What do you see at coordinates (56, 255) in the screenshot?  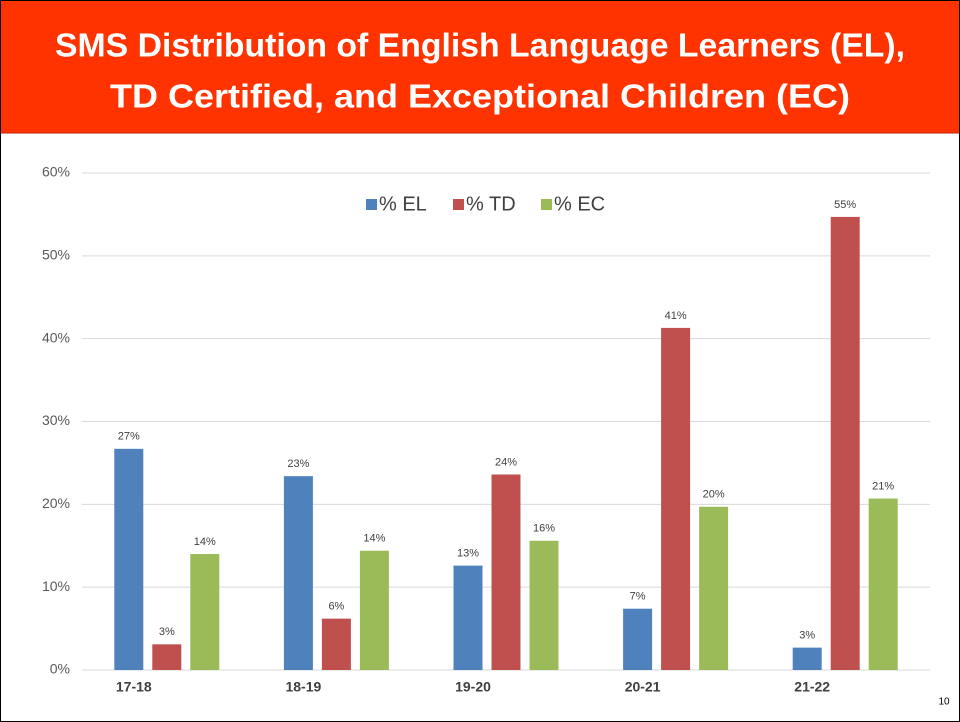 I see `y-tick-label: 50%` at bounding box center [56, 255].